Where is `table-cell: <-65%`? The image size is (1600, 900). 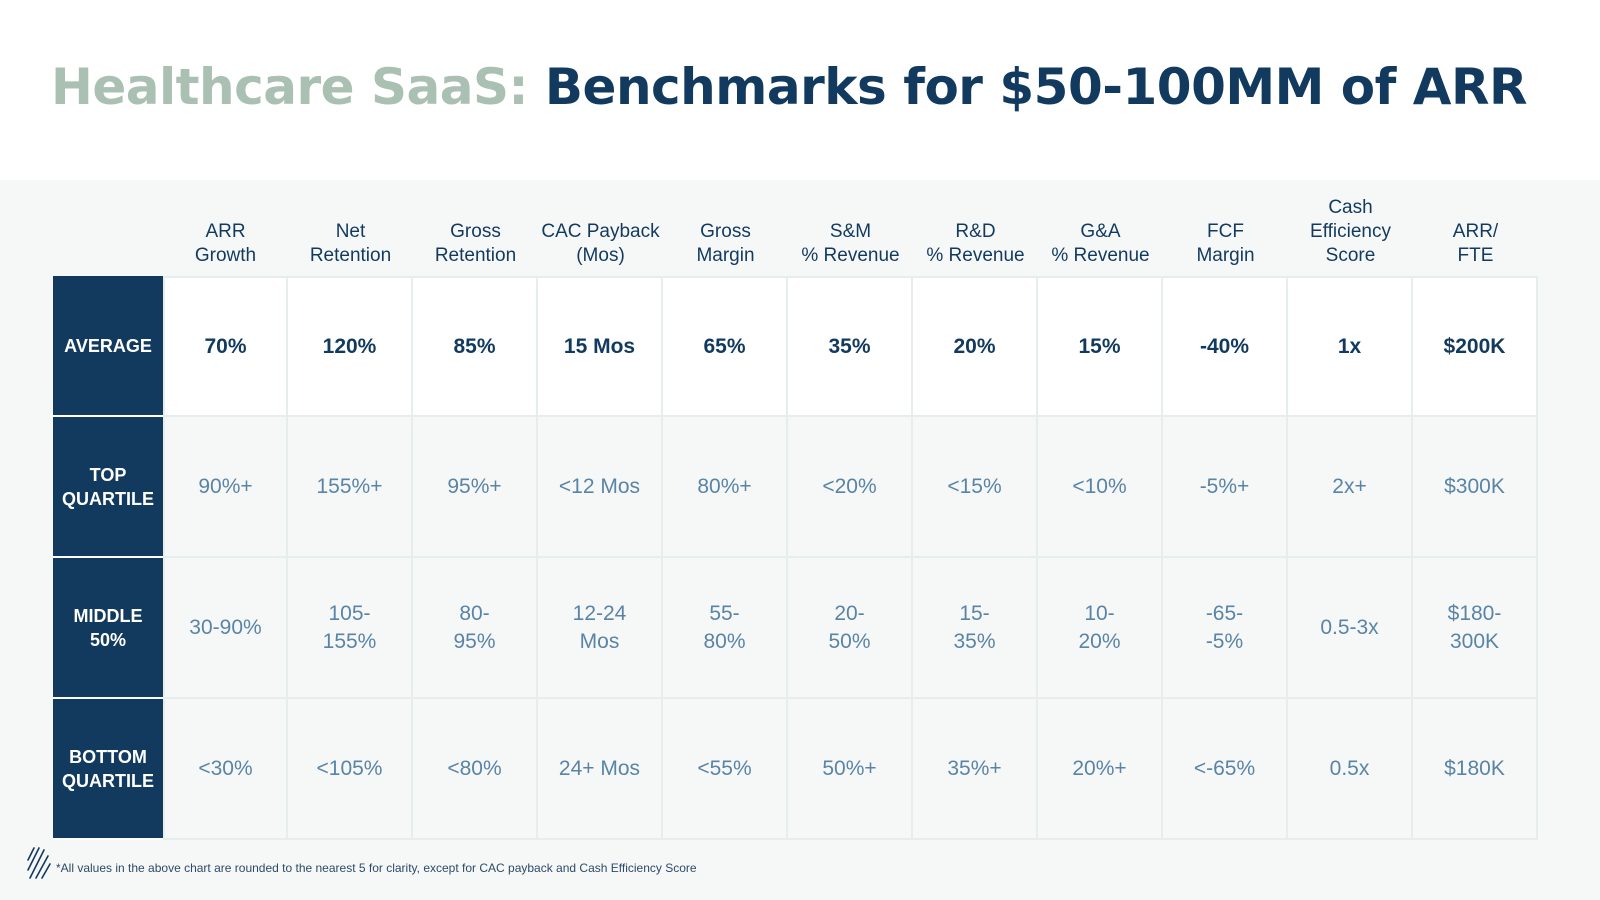 table-cell: <-65% is located at coordinates (1225, 769).